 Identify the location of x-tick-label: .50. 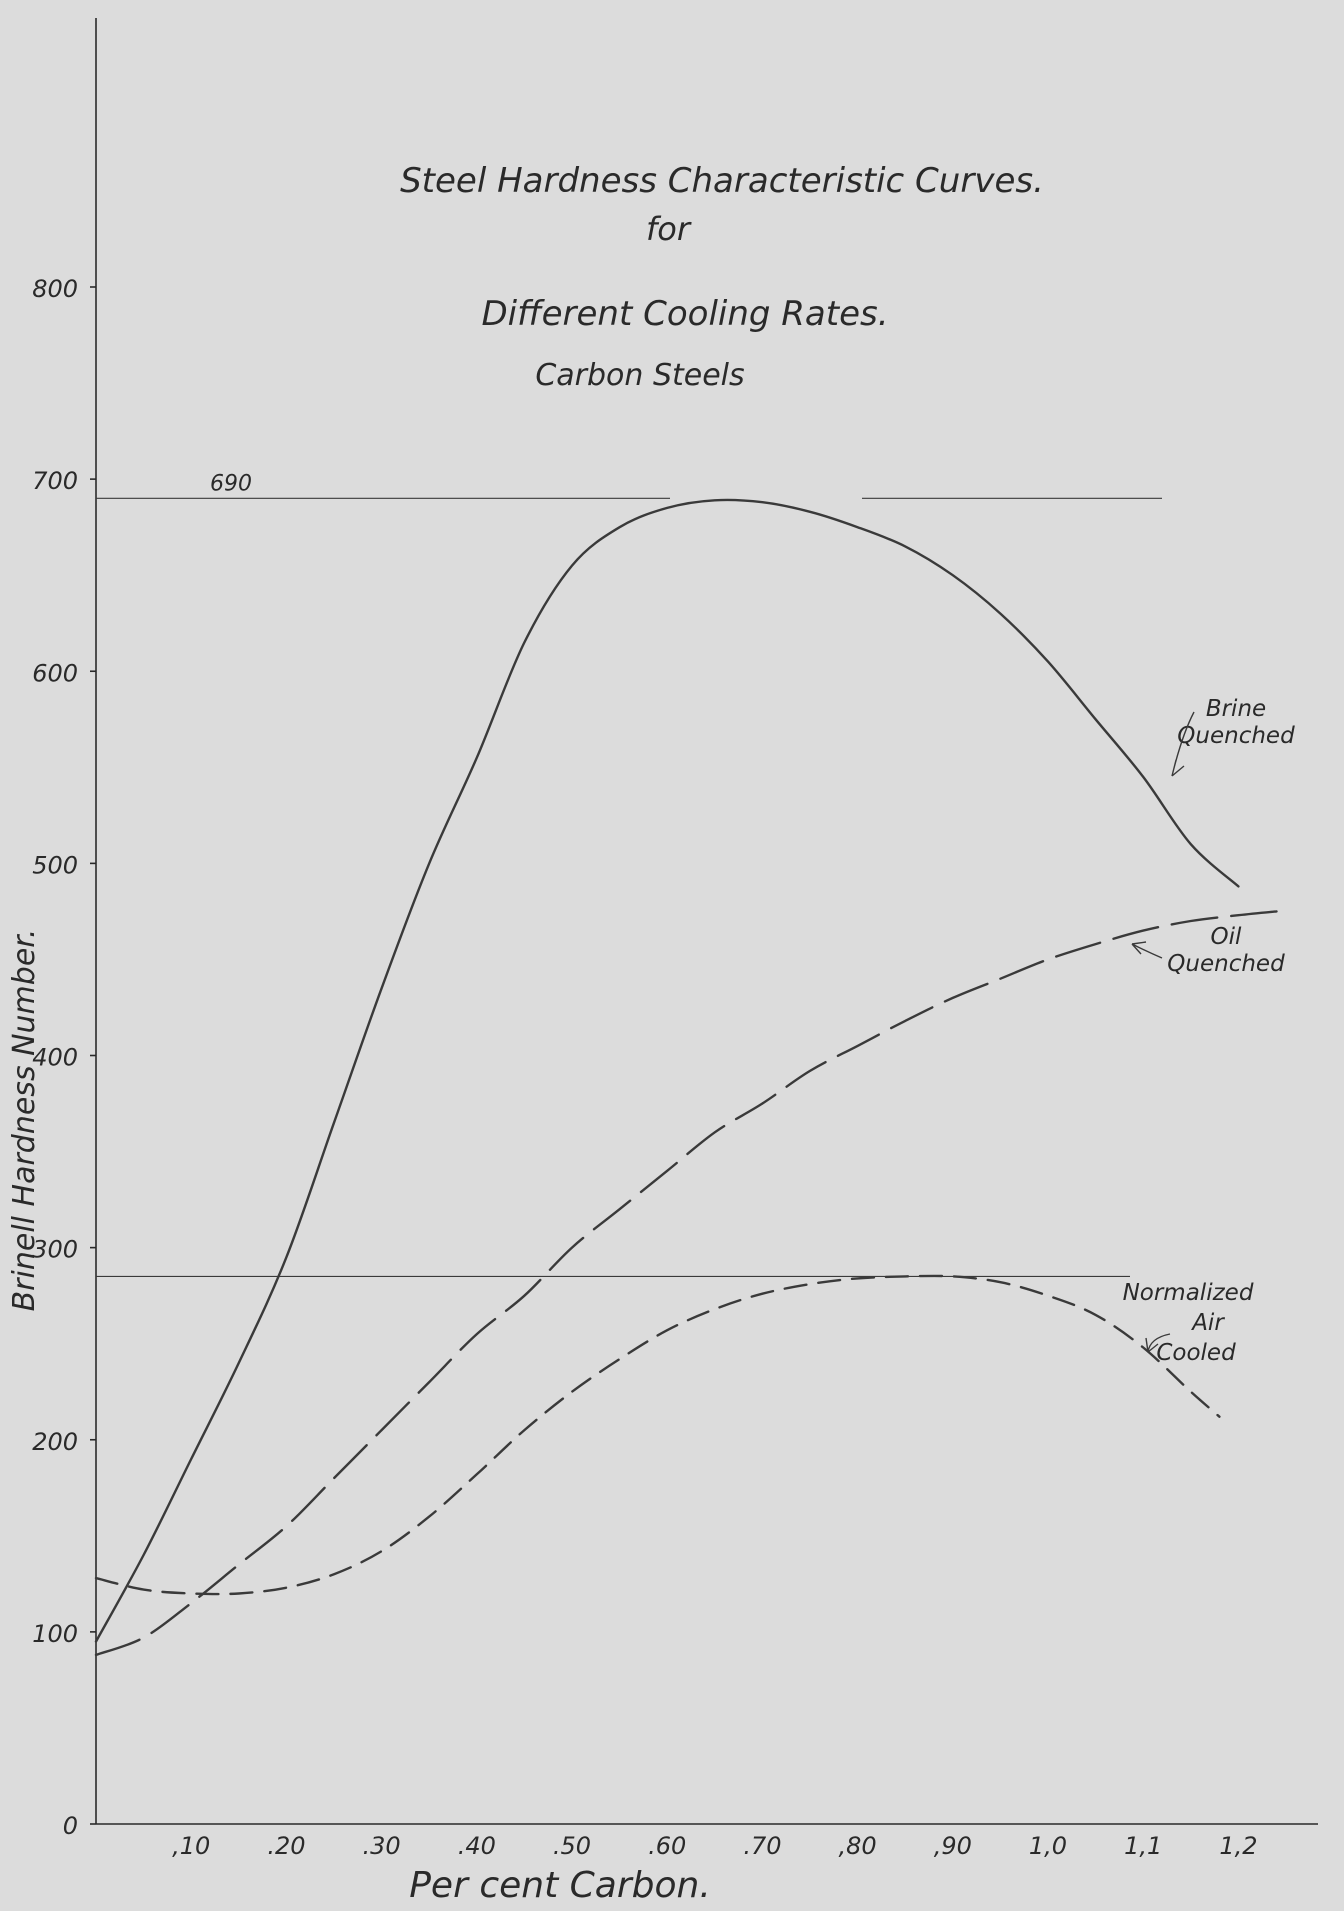
(572, 1846).